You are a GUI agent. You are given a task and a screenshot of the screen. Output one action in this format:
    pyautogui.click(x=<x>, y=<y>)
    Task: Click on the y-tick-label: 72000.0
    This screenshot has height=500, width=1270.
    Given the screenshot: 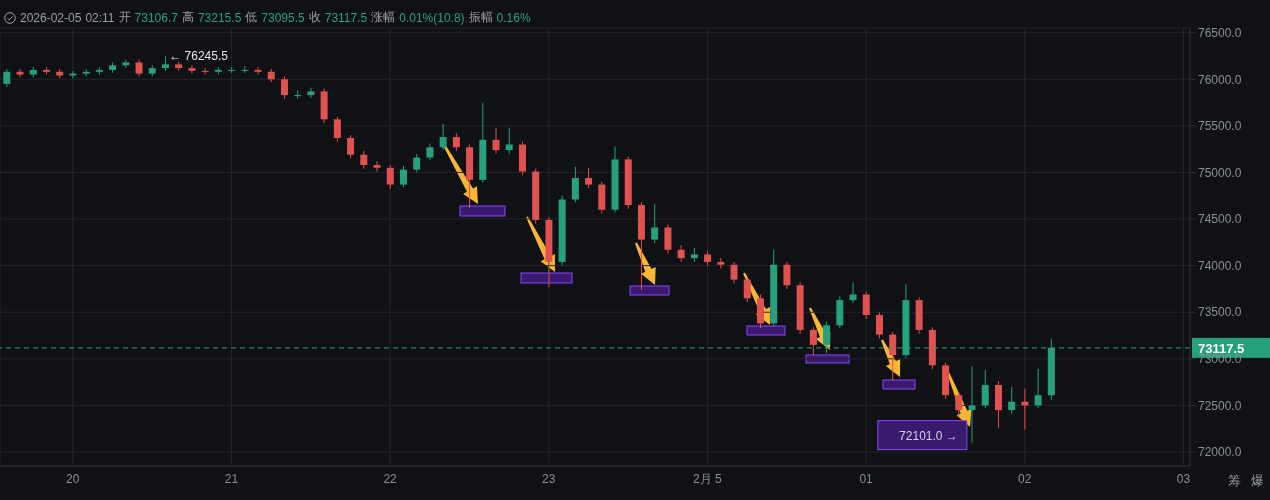 What is the action you would take?
    pyautogui.click(x=1220, y=452)
    